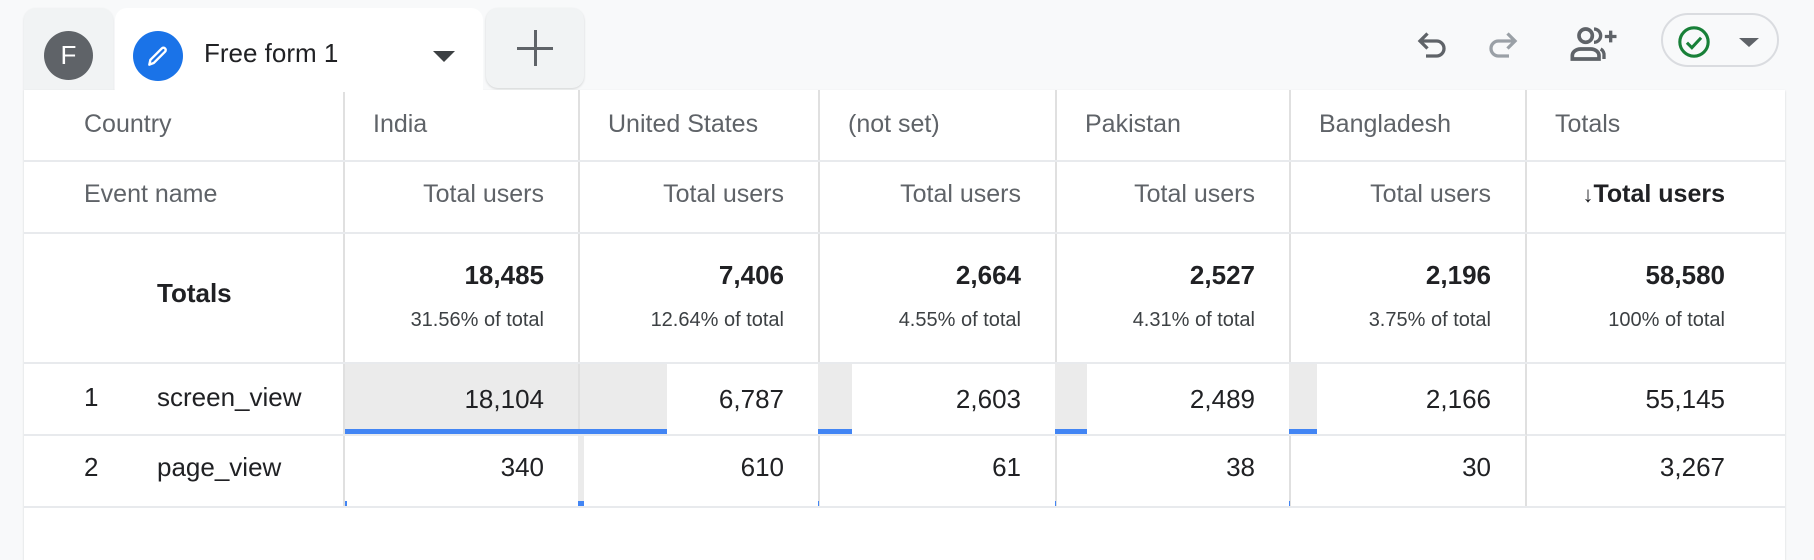 This screenshot has height=560, width=1814. Describe the element at coordinates (504, 275) in the screenshot. I see `totals-value: 18,485` at that location.